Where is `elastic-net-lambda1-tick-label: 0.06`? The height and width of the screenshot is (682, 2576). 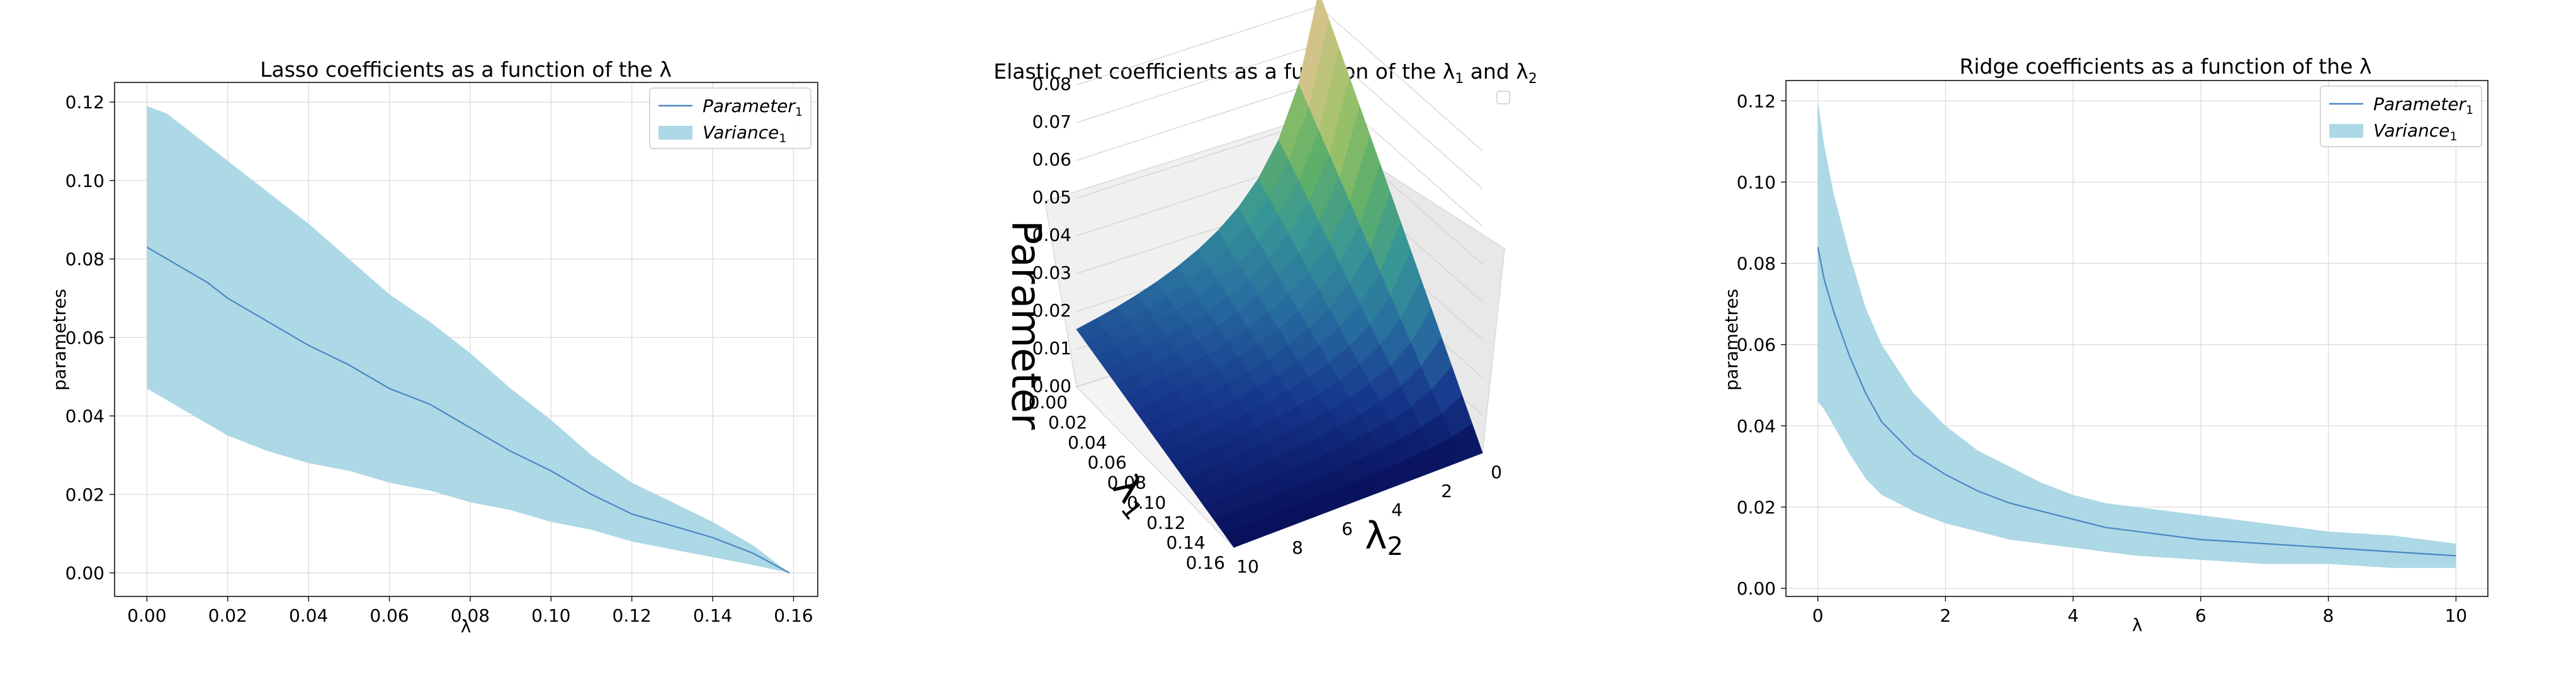 elastic-net-lambda1-tick-label: 0.06 is located at coordinates (1106, 462).